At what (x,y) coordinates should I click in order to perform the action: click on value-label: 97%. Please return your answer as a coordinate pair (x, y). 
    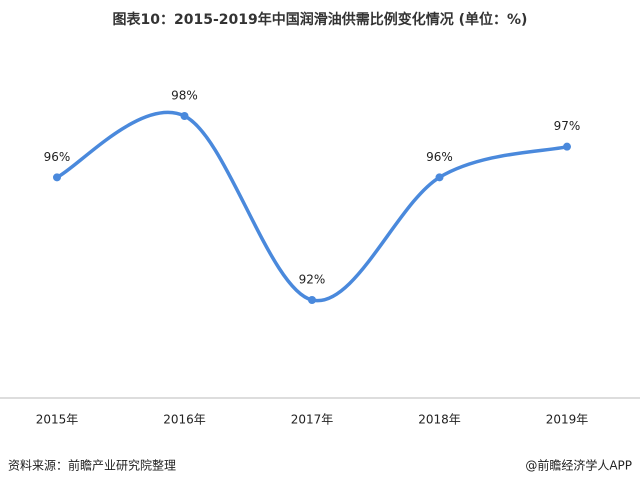
    Looking at the image, I should click on (567, 126).